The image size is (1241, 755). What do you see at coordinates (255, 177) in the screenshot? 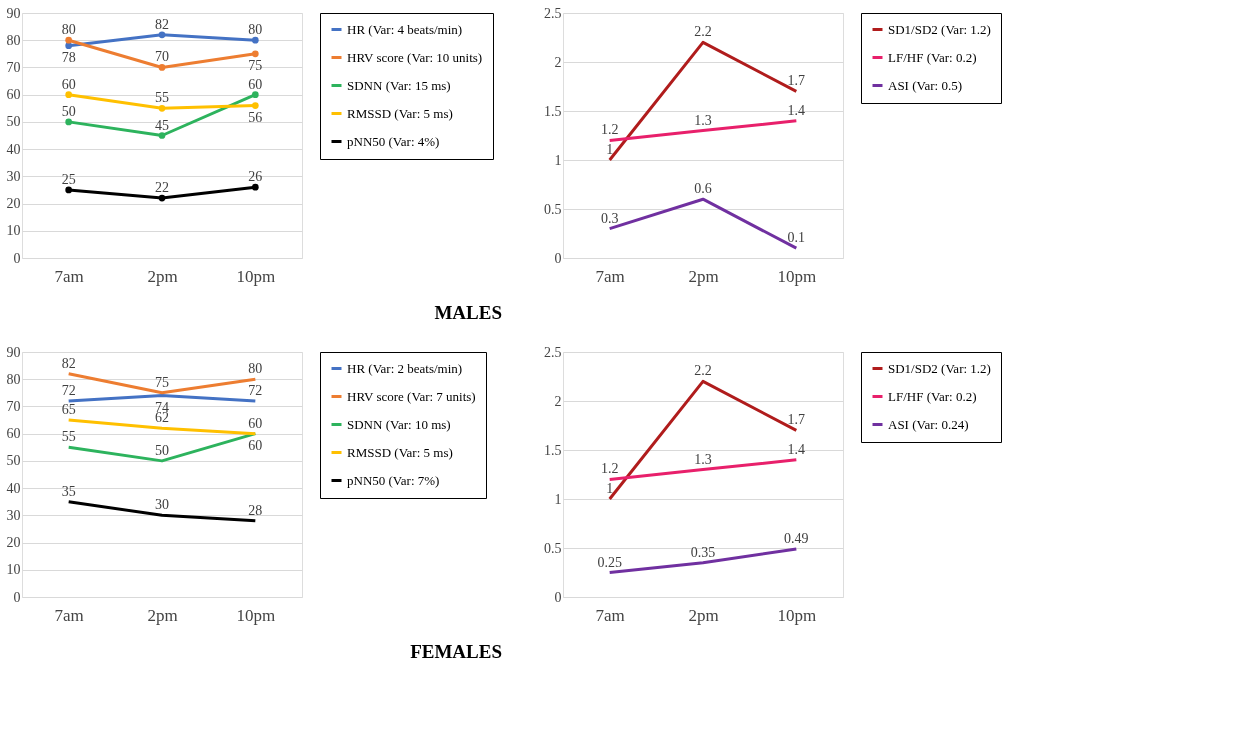
I see `data-label: 26` at bounding box center [255, 177].